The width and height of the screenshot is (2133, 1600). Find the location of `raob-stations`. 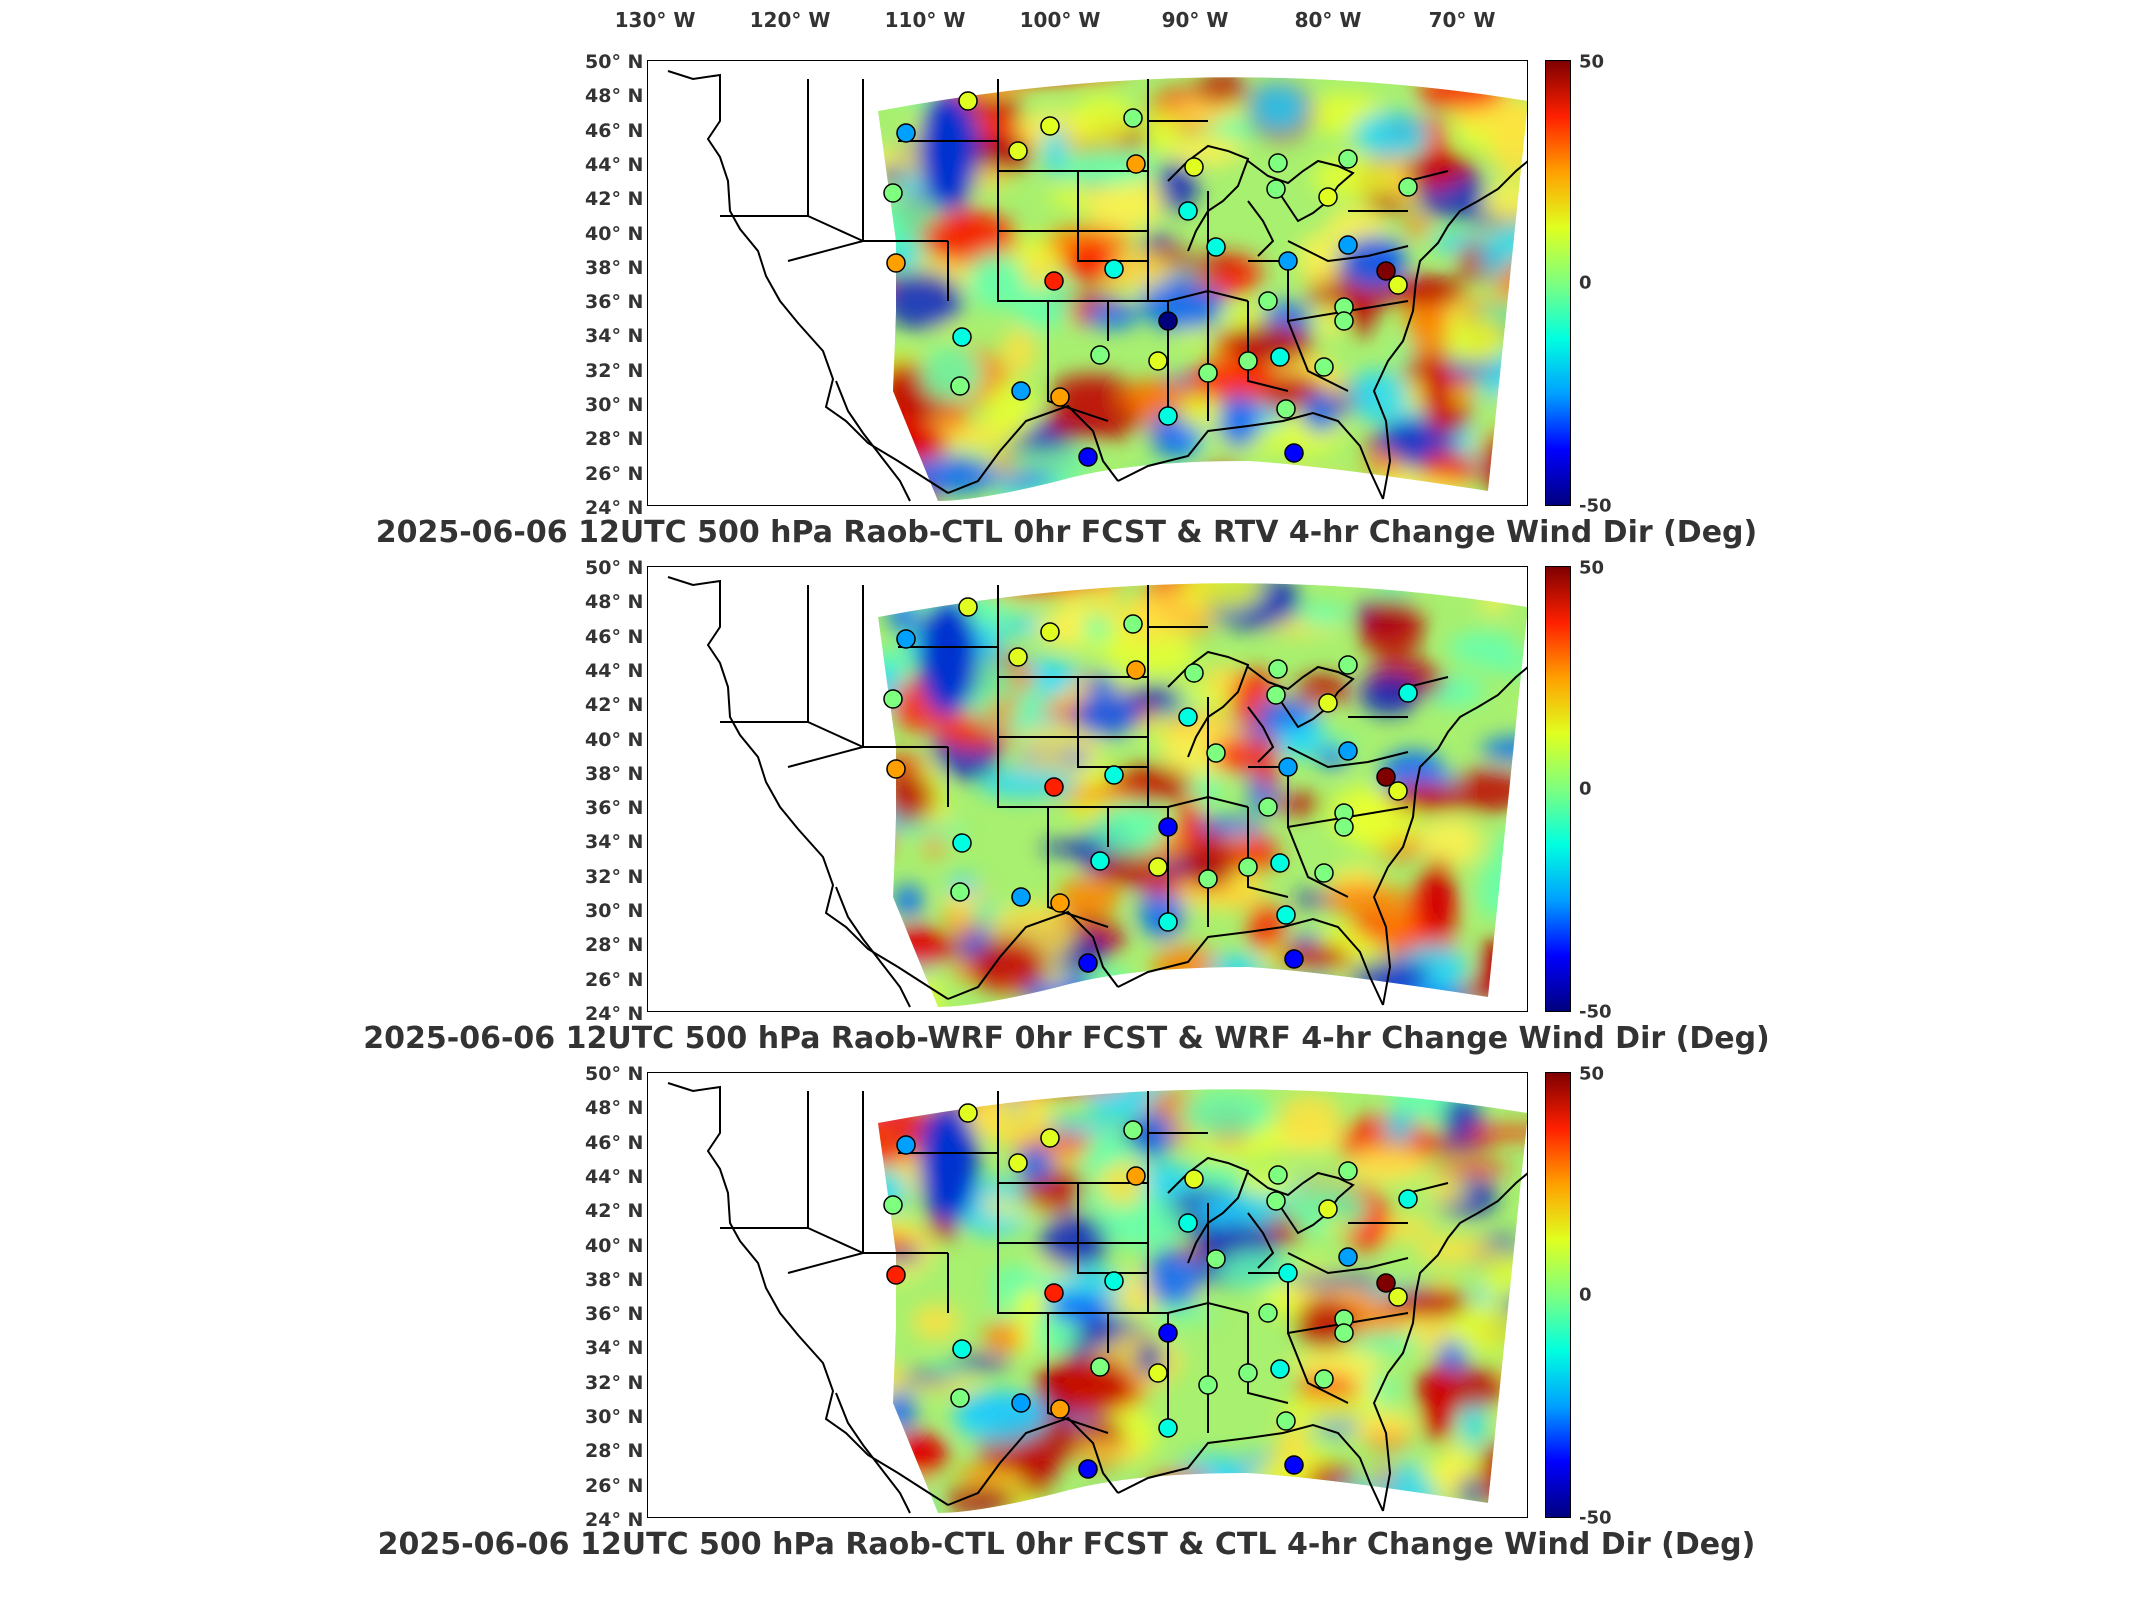

raob-stations is located at coordinates (1150, 1291).